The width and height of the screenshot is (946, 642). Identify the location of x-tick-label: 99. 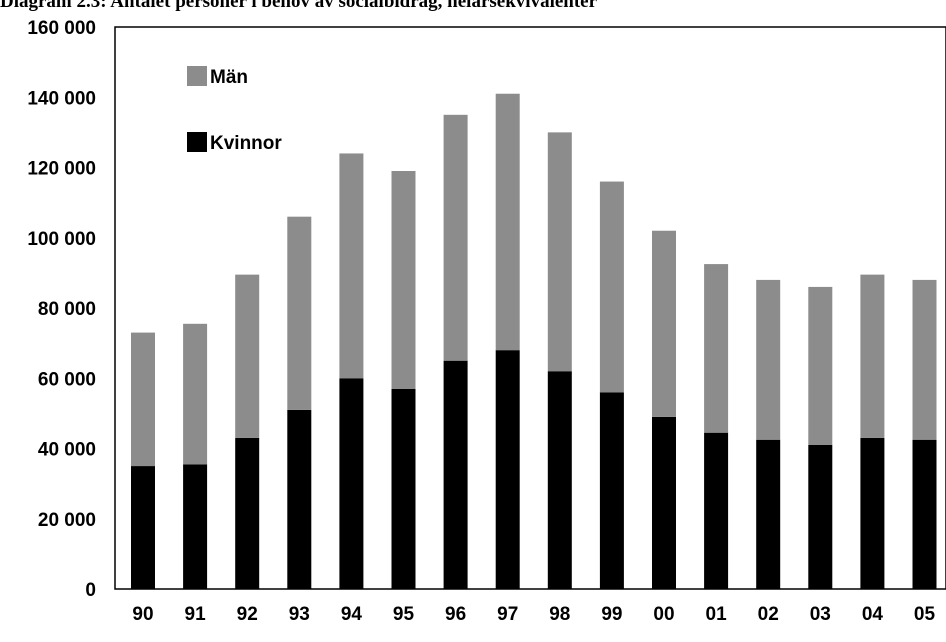
(611, 614).